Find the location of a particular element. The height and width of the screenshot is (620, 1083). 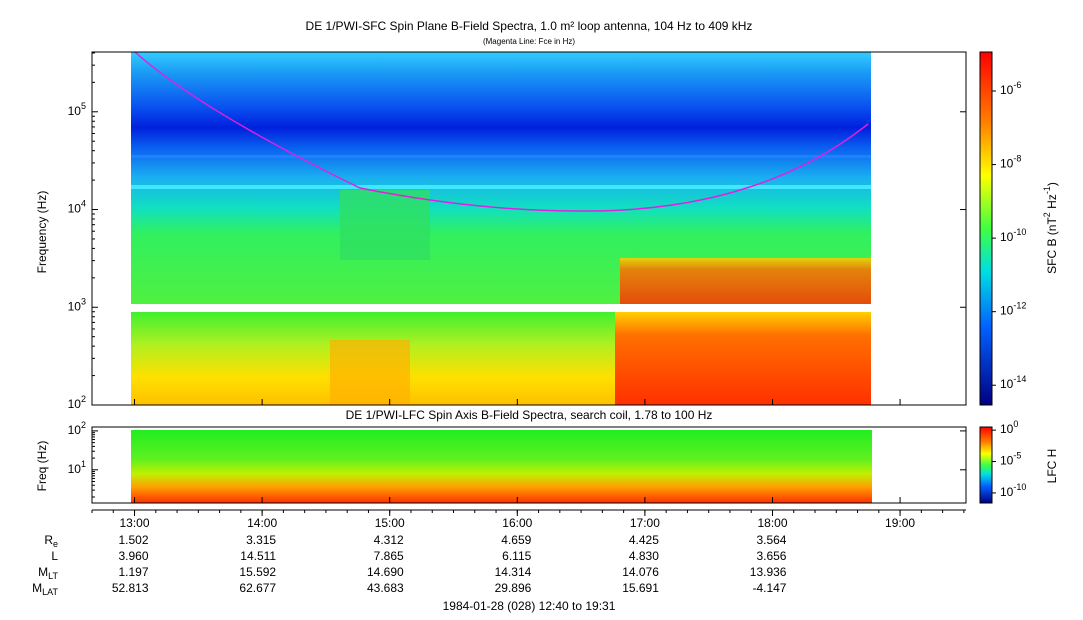

colorbar-tick-label: 10-8​ is located at coordinates (1010, 162).